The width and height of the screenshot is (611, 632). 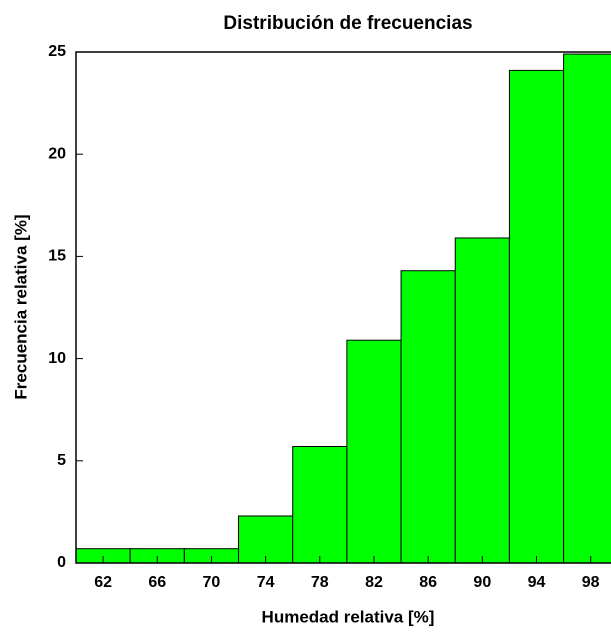 What do you see at coordinates (428, 582) in the screenshot?
I see `x-tick-label: 86` at bounding box center [428, 582].